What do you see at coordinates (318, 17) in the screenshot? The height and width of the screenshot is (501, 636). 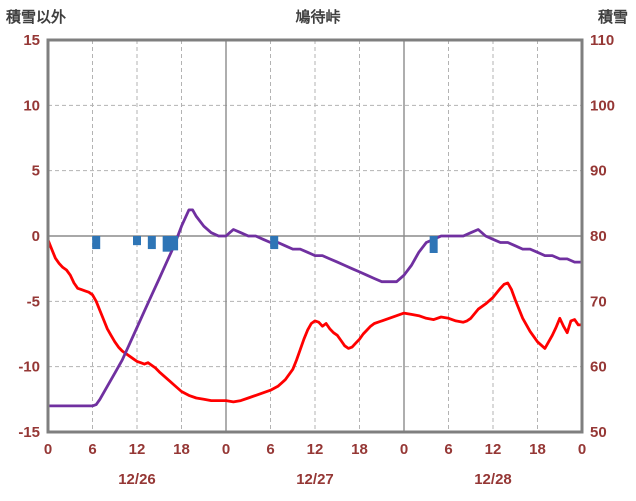 I see `chart-title: 鳩待峠` at bounding box center [318, 17].